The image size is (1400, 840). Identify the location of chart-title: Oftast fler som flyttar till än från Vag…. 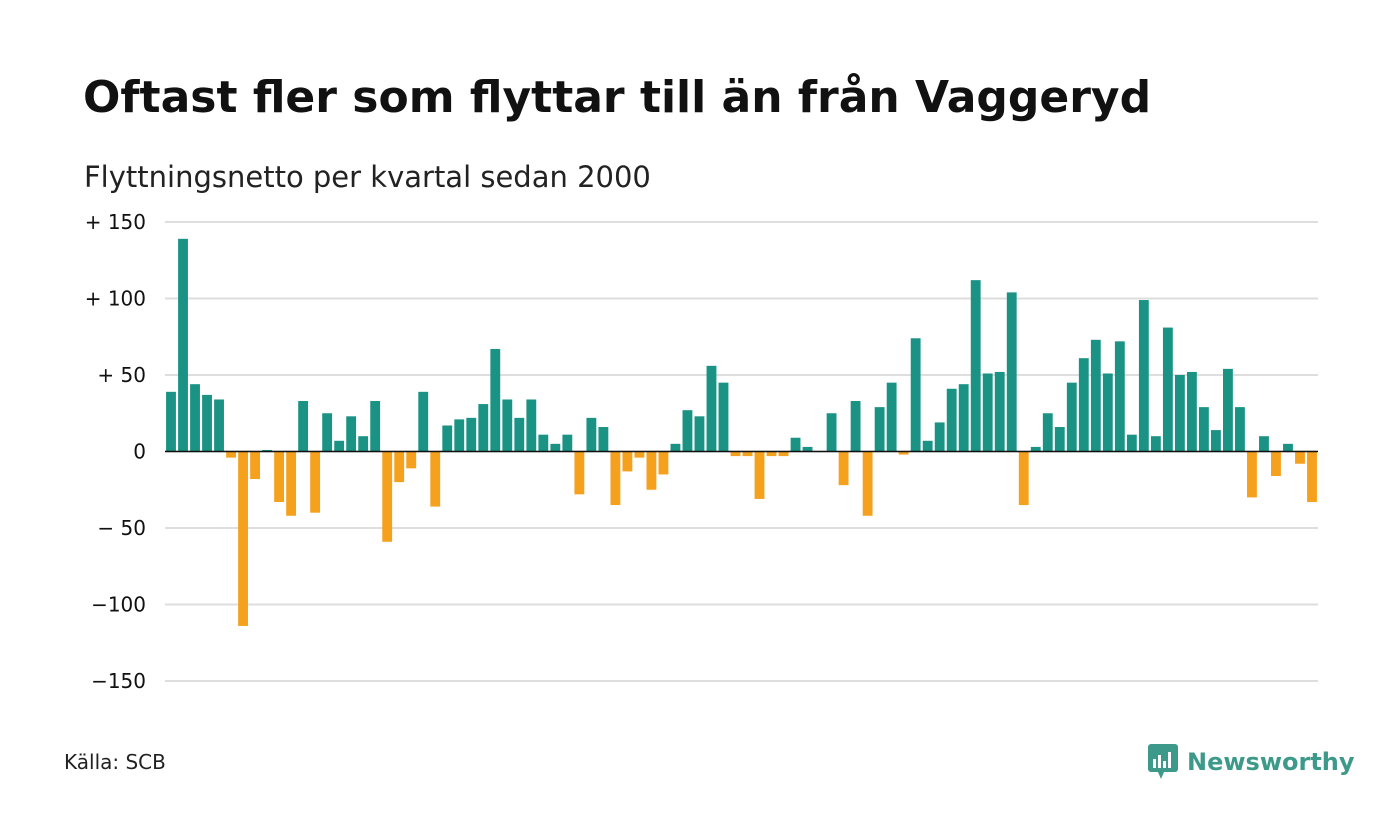
(617, 97).